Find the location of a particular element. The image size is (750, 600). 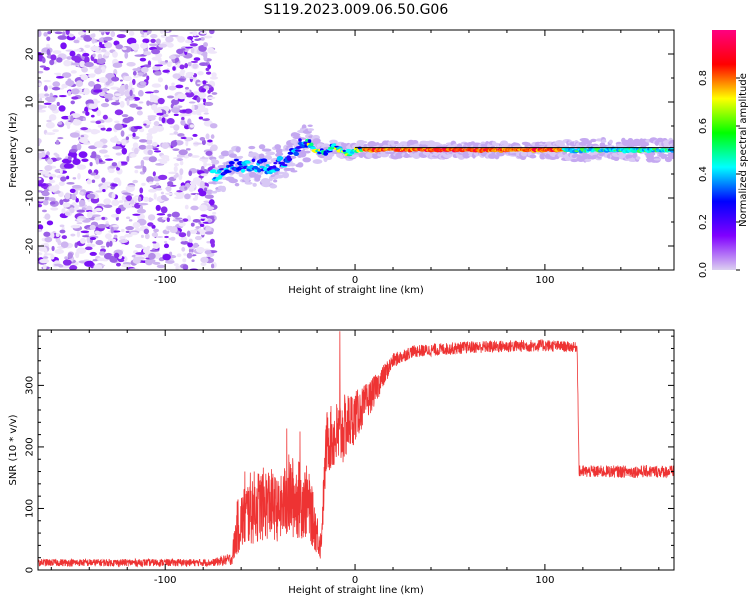

colorbar-label: Normalized spectral amplitude is located at coordinates (743, 150).